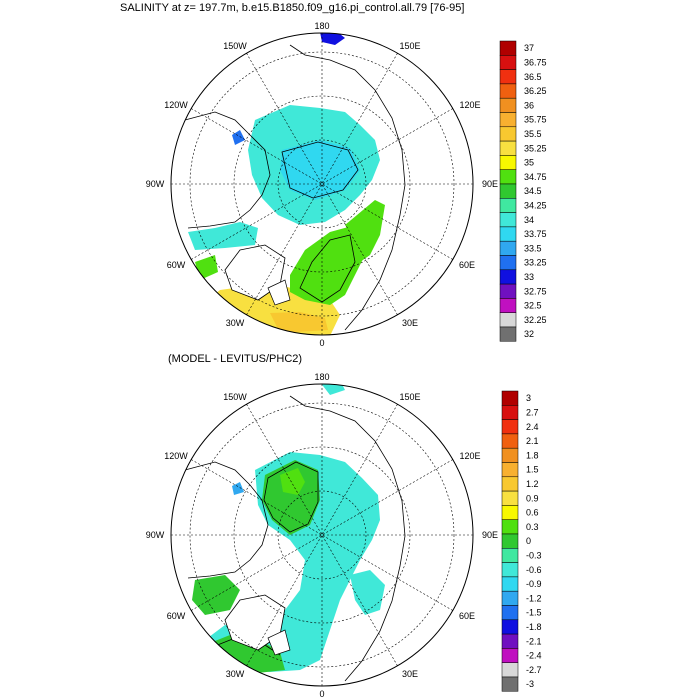  I want to click on colorbar-label: 33.25, so click(535, 263).